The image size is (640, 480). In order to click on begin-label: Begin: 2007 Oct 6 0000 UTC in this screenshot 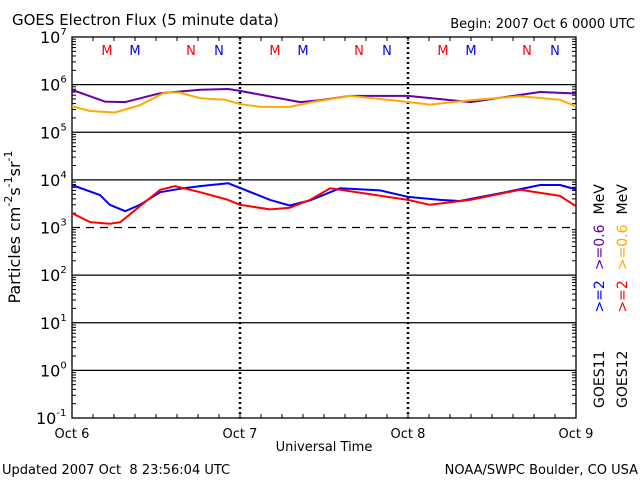, I will do `click(542, 24)`.